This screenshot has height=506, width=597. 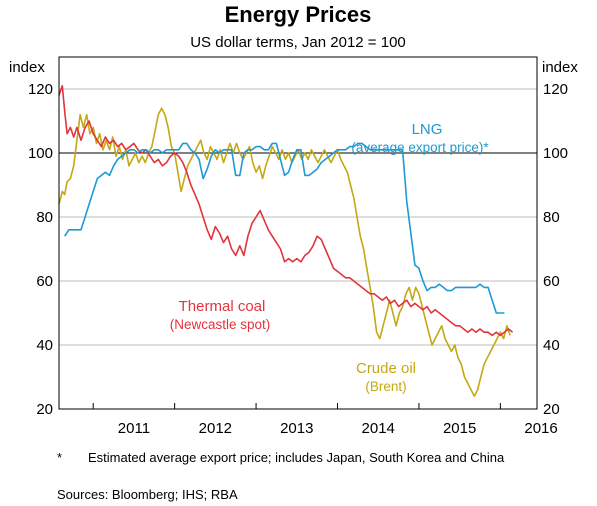 What do you see at coordinates (551, 217) in the screenshot?
I see `y-tick-label-right: 80` at bounding box center [551, 217].